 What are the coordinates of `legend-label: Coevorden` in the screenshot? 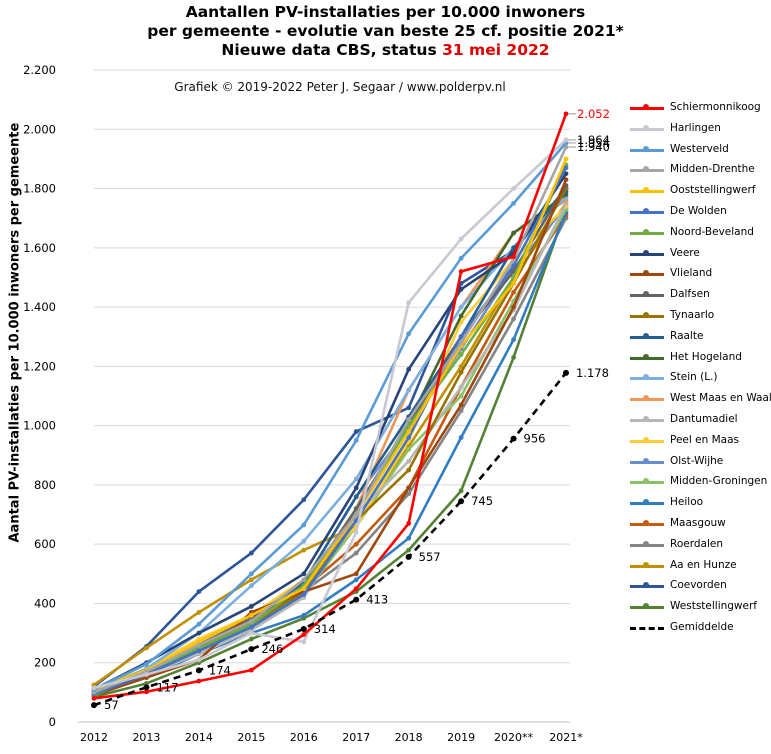 It's located at (698, 585).